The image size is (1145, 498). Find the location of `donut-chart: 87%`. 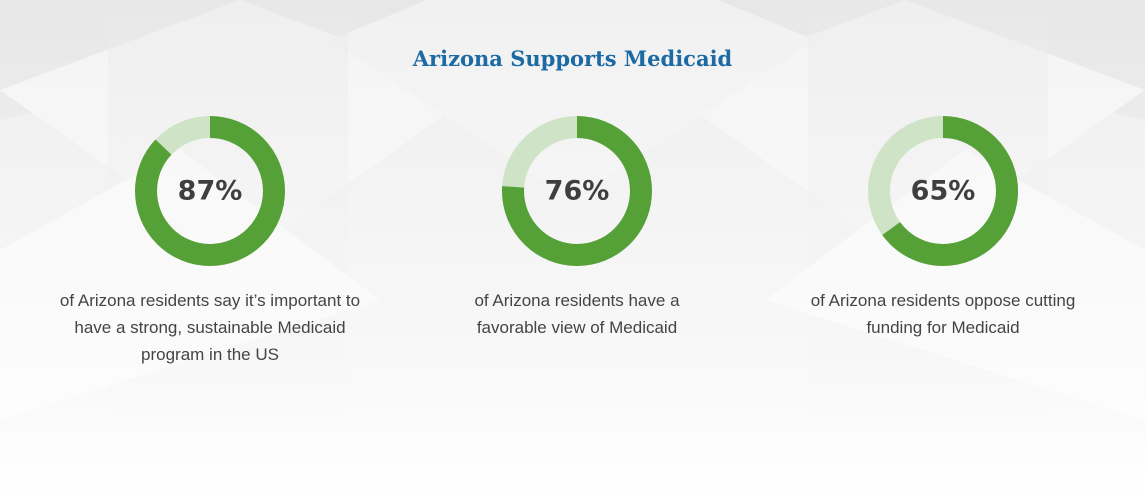

donut-chart: 87% is located at coordinates (210, 191).